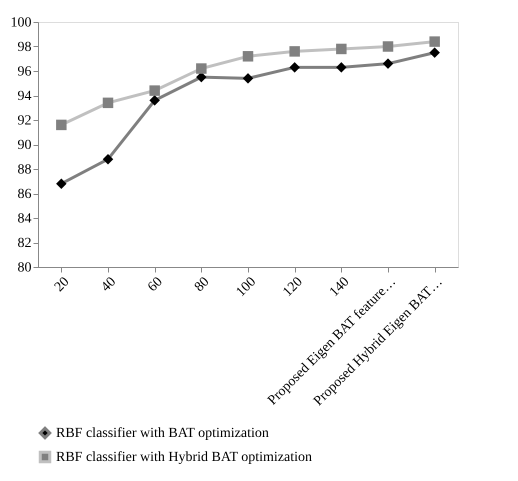 The image size is (518, 481). Describe the element at coordinates (184, 457) in the screenshot. I see `legend-label: RBF classifier with Hybrid BAT optimization` at that location.